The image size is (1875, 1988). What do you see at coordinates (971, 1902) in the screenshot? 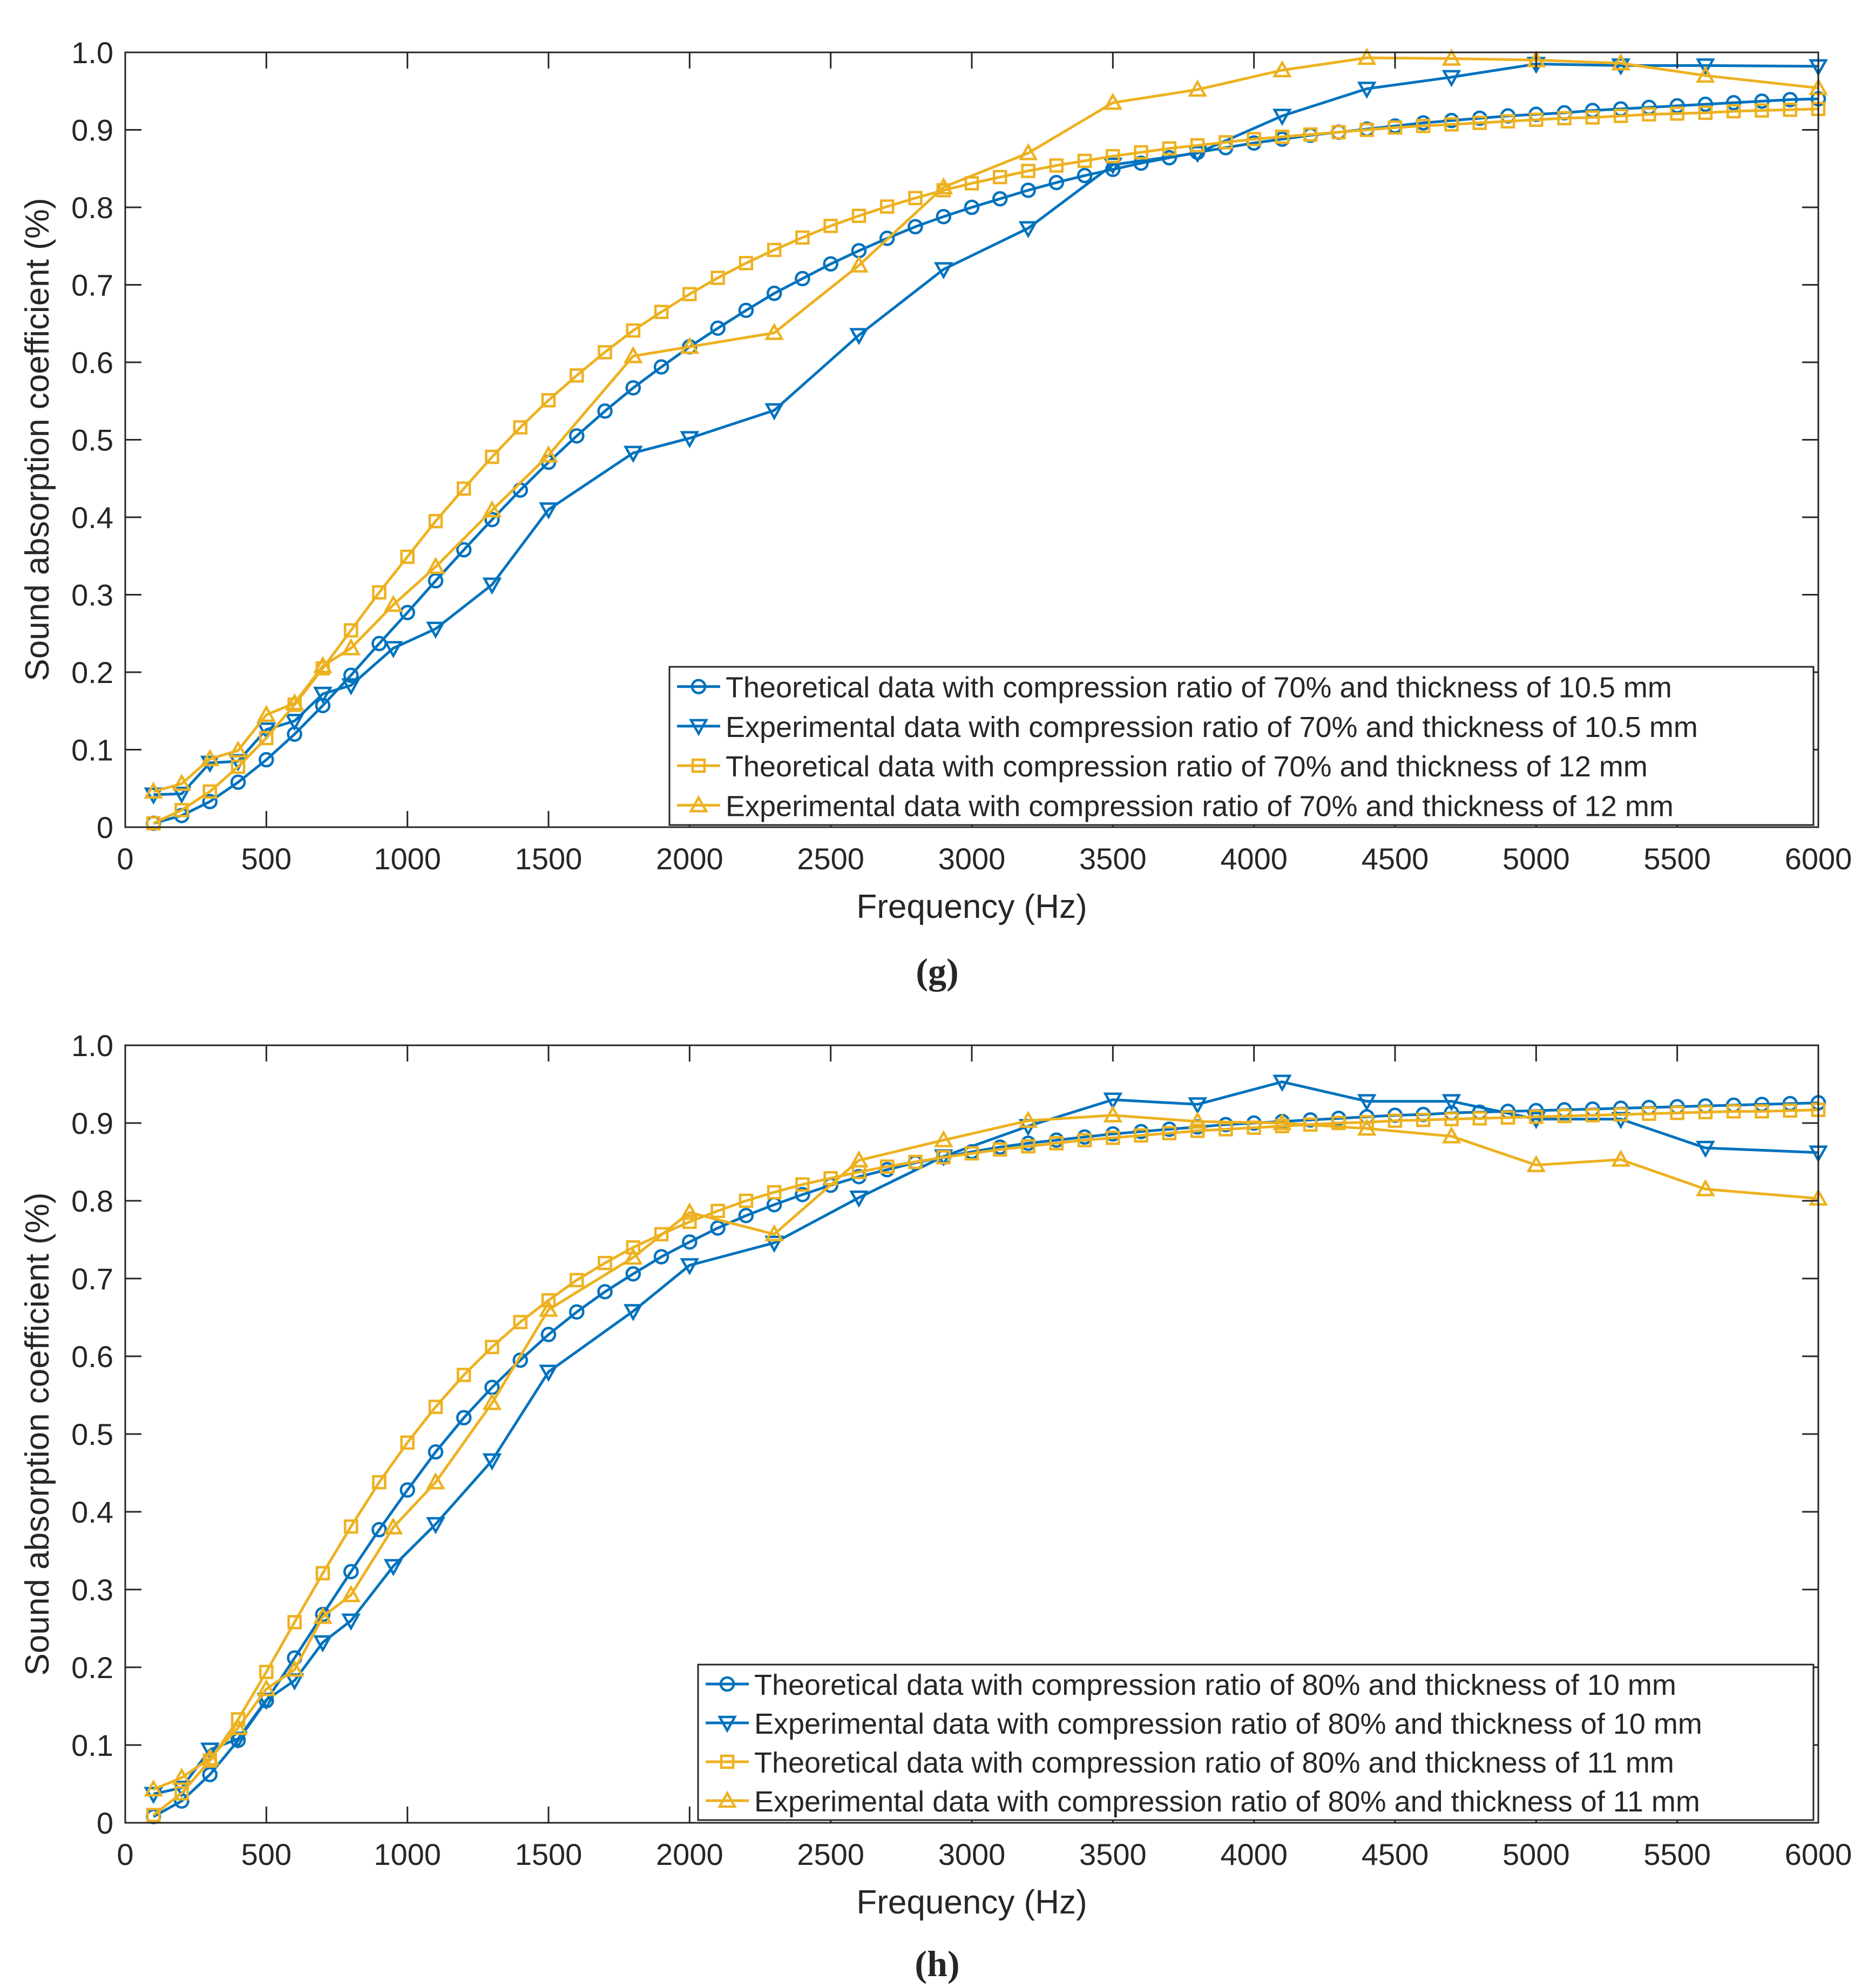
I see `x-axis-label: Frequency (Hz)` at bounding box center [971, 1902].